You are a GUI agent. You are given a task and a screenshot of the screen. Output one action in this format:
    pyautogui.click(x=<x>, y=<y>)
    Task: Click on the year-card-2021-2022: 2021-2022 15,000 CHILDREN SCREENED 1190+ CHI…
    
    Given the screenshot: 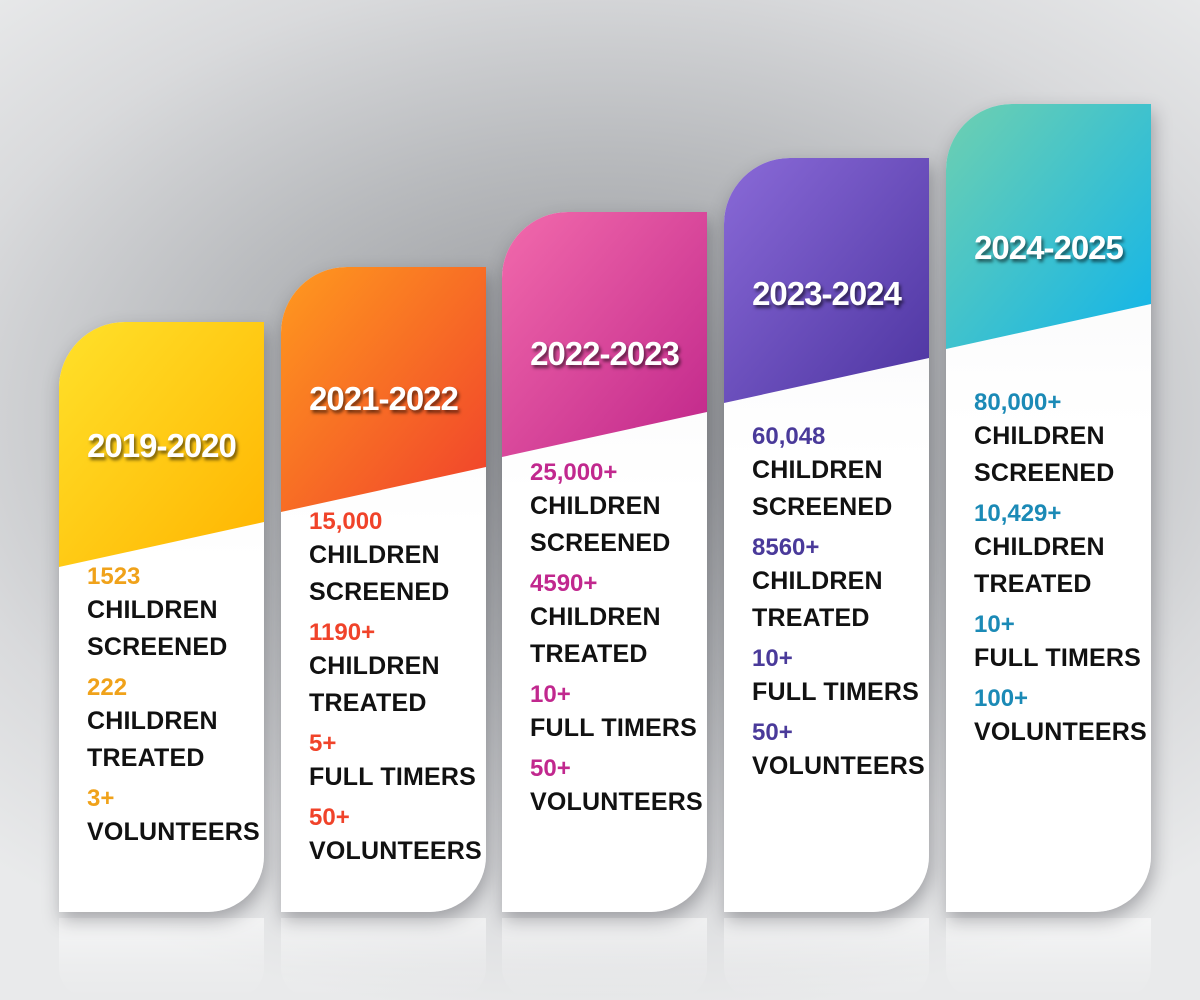 What is the action you would take?
    pyautogui.click(x=383, y=589)
    